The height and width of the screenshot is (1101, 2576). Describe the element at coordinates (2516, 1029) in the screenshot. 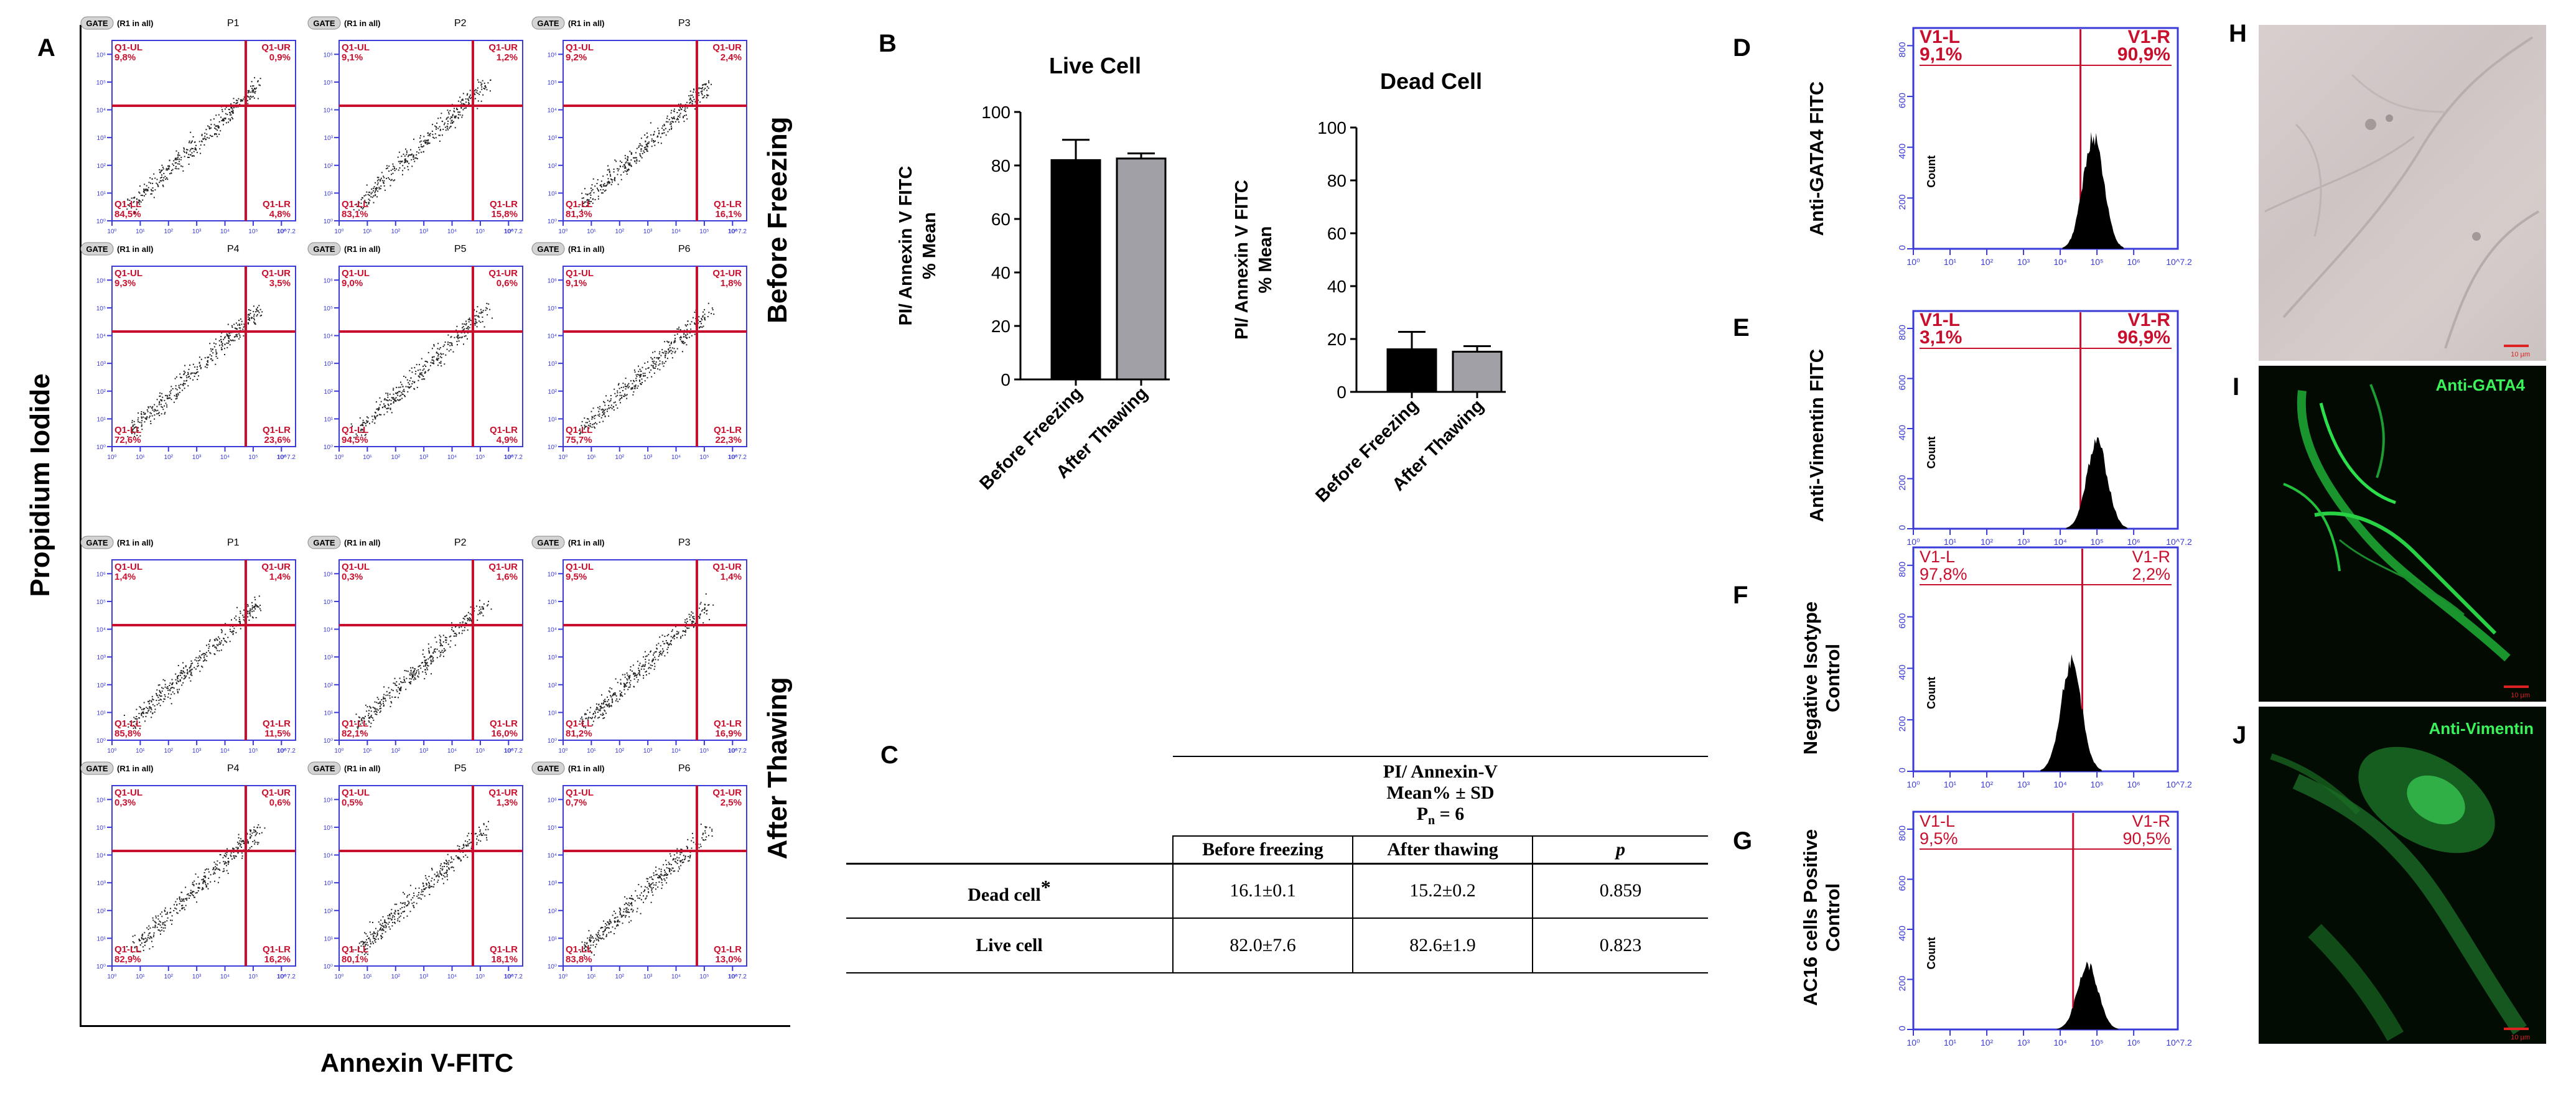

I see `scale-bar-j` at that location.